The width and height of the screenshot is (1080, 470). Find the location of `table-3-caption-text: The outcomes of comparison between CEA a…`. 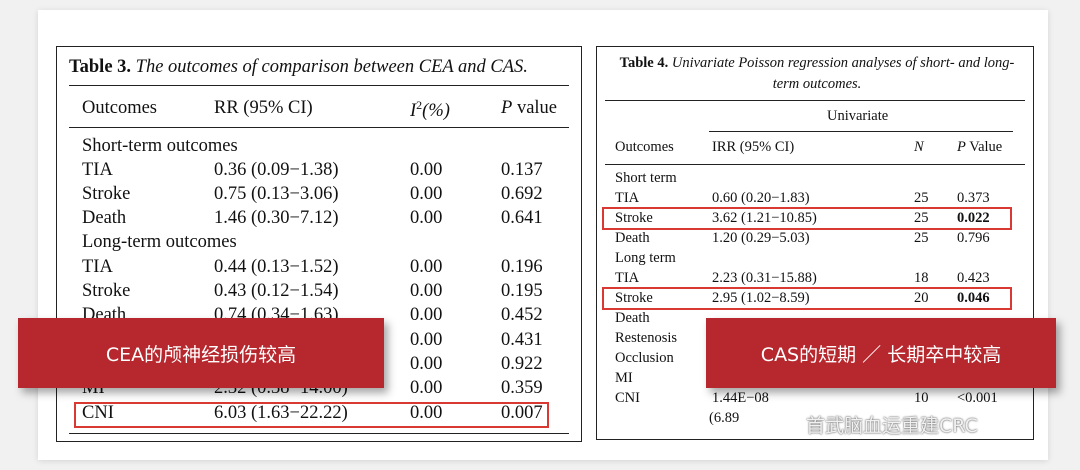

table-3-caption-text: The outcomes of comparison between CEA a… is located at coordinates (331, 67).